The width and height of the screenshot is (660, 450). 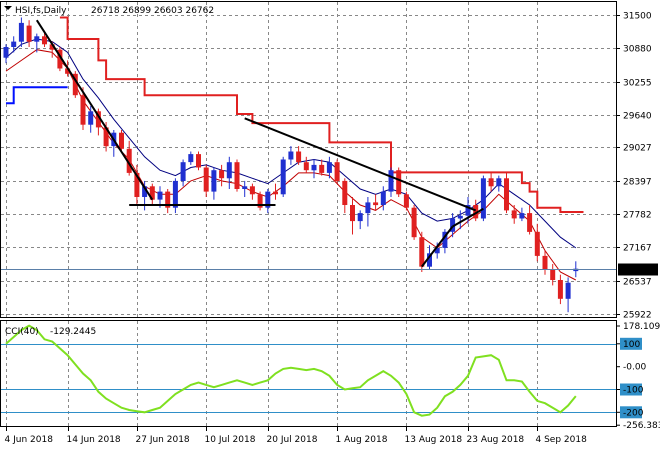 What do you see at coordinates (152, 11) in the screenshot?
I see `ohlc-label: 26718 26899 26603 26762` at bounding box center [152, 11].